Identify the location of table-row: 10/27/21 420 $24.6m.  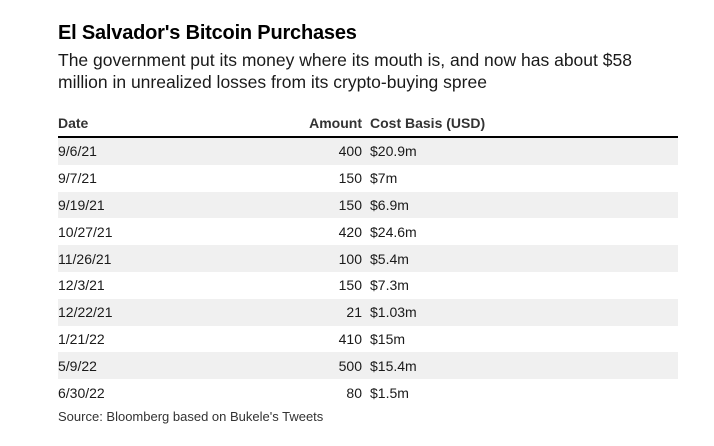
(368, 231).